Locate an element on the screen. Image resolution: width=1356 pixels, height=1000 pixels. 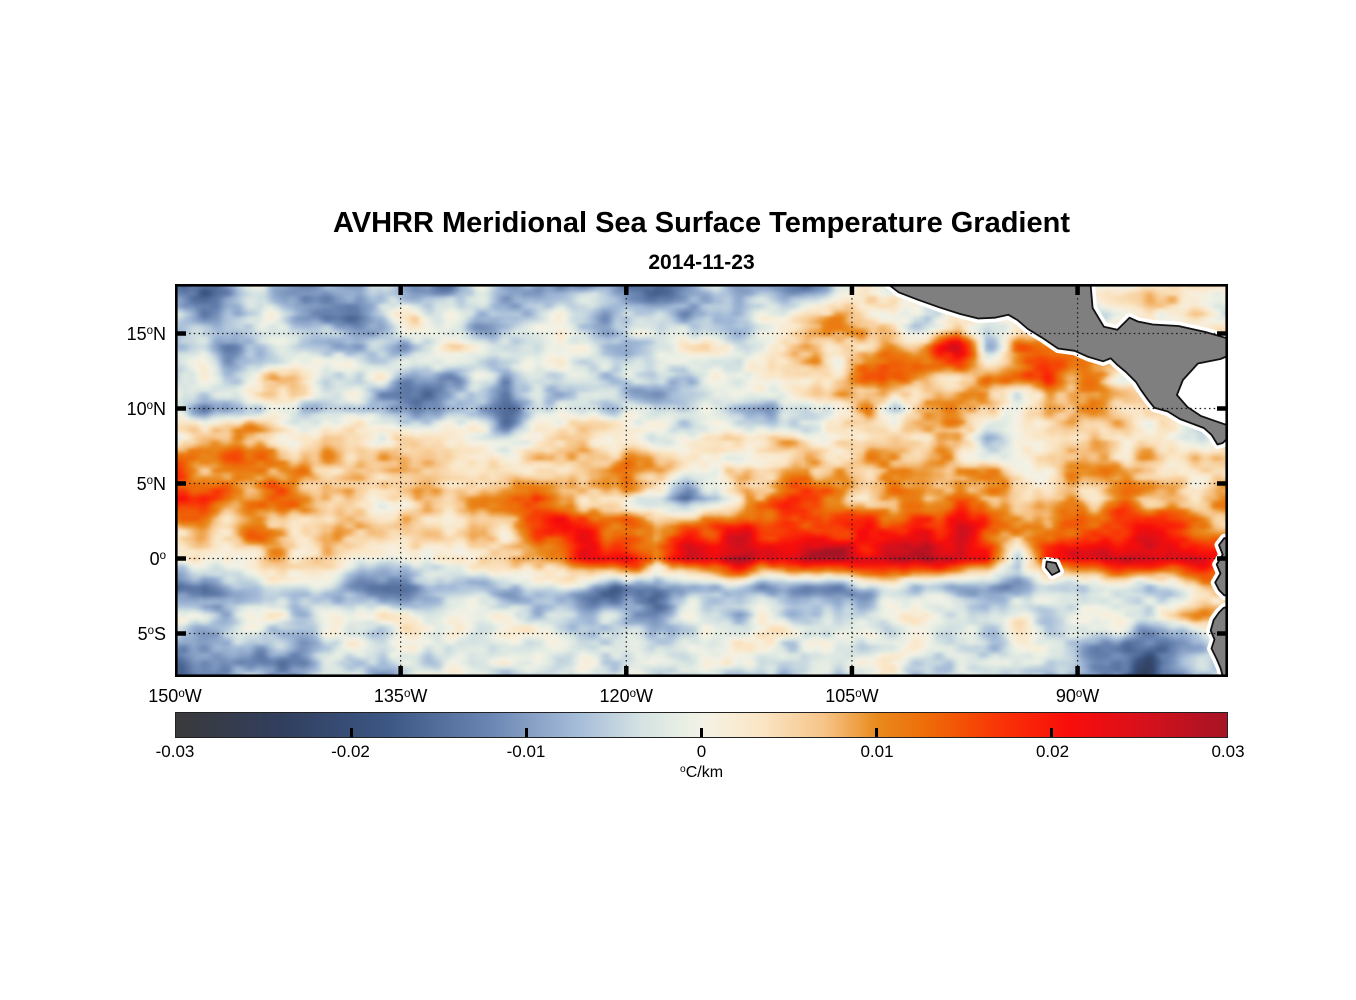
colorbar-tick--0.02 is located at coordinates (351, 732).